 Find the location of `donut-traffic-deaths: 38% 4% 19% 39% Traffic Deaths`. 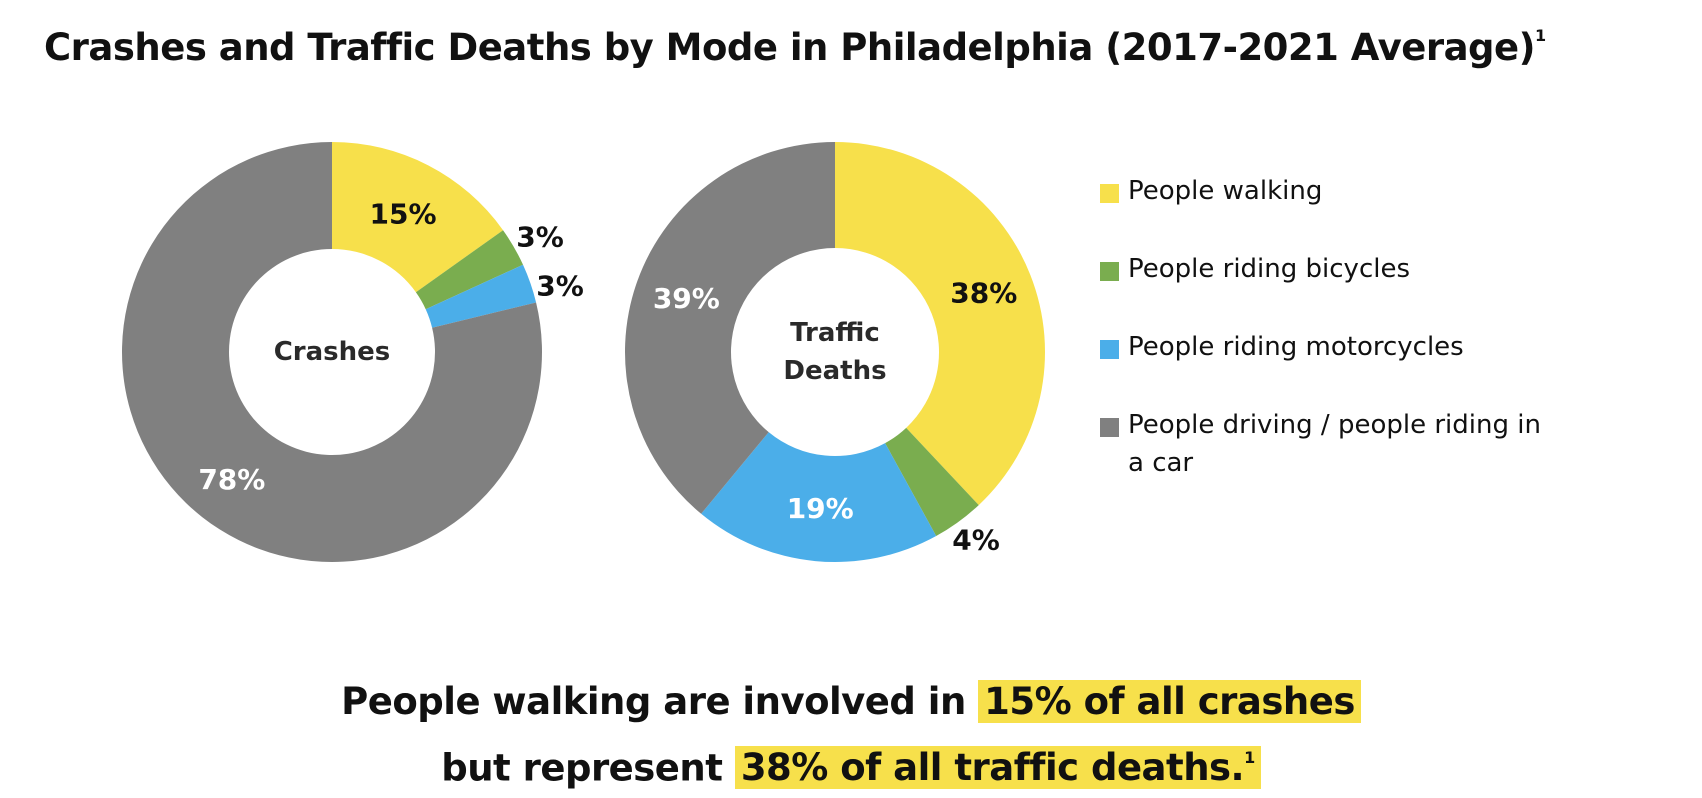

donut-traffic-deaths: 38% 4% 19% 39% Traffic Deaths is located at coordinates (835, 352).